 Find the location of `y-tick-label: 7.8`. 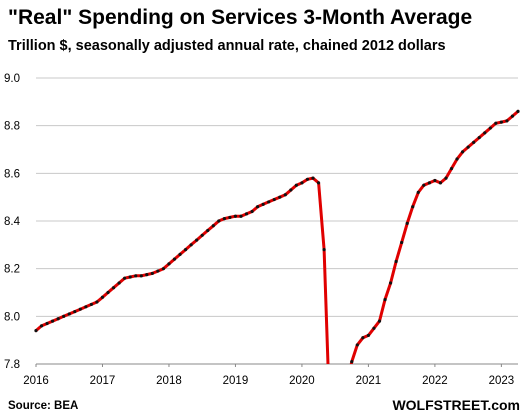

y-tick-label: 7.8 is located at coordinates (12, 365).